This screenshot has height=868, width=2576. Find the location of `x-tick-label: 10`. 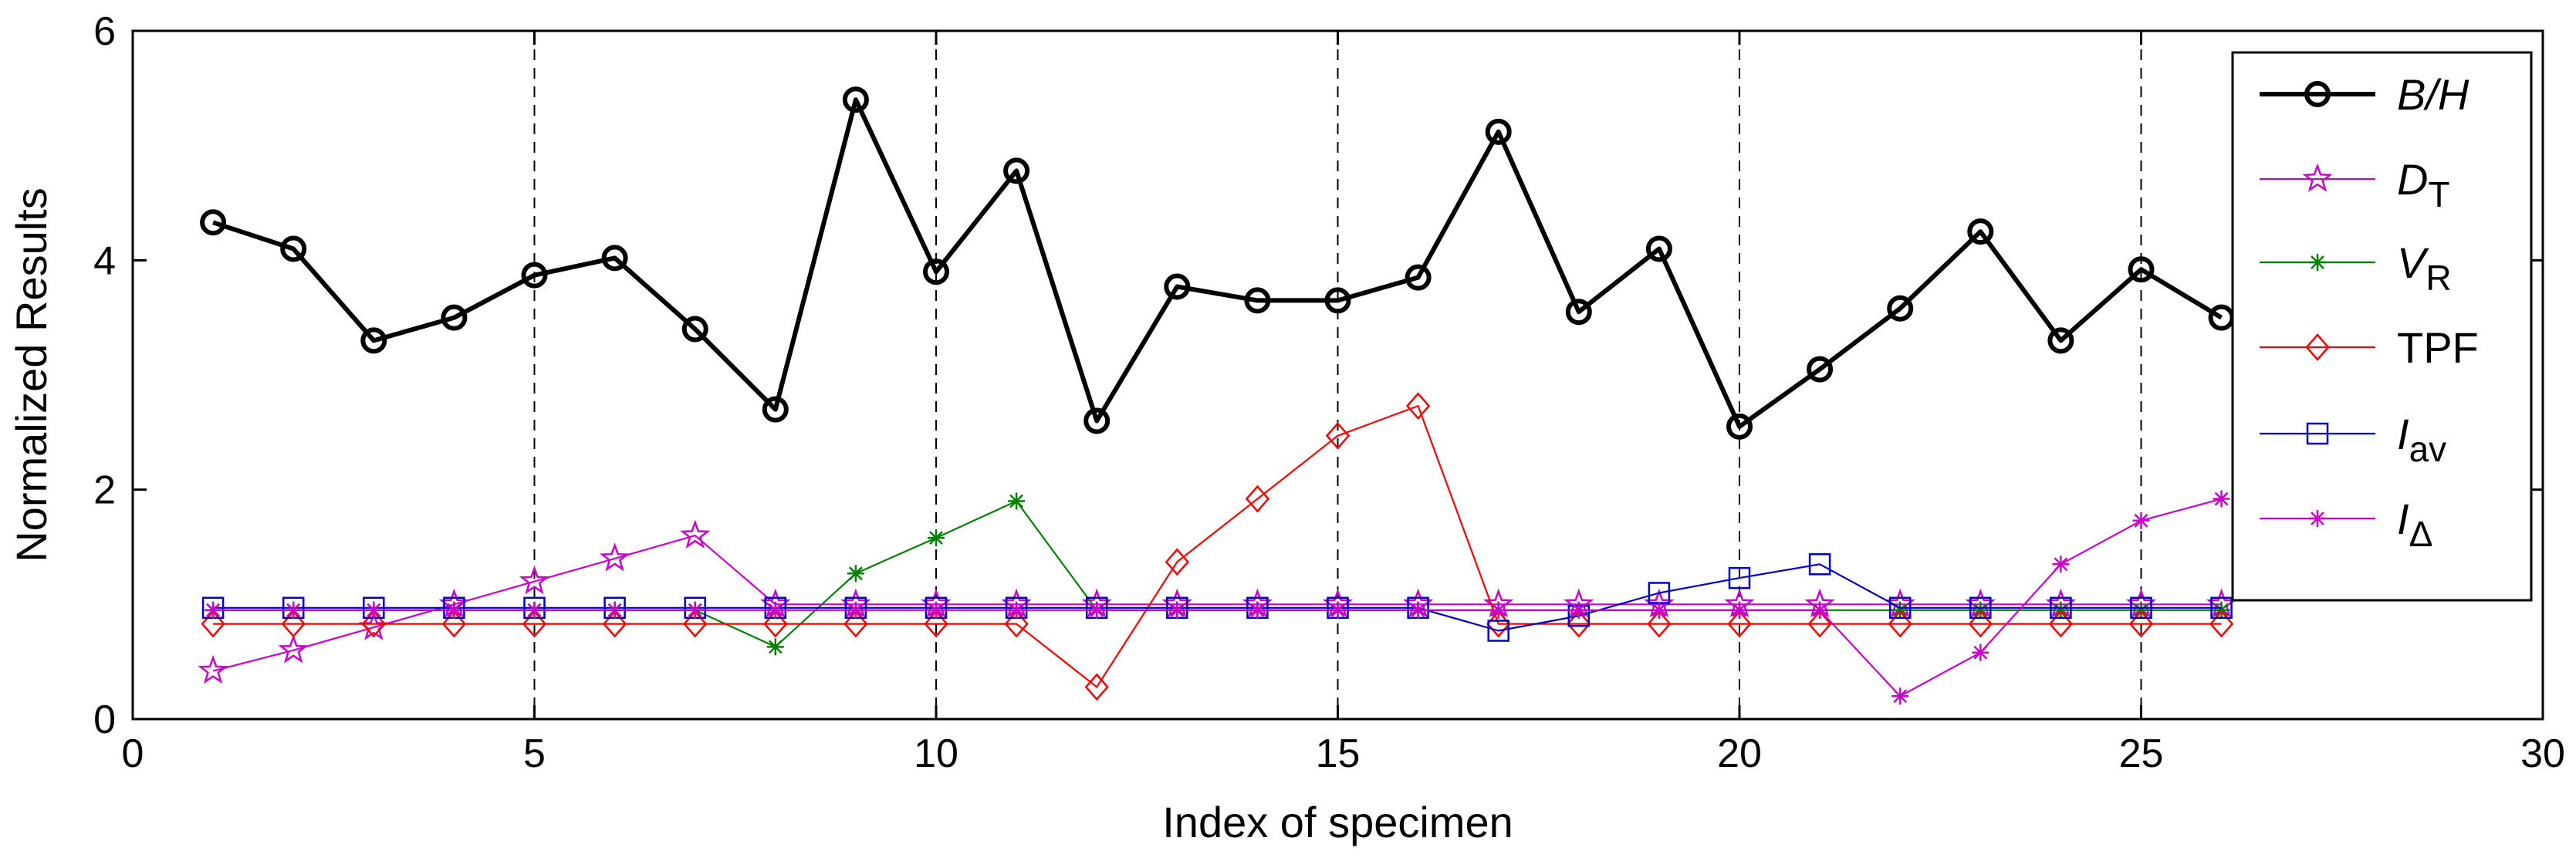

x-tick-label: 10 is located at coordinates (936, 753).